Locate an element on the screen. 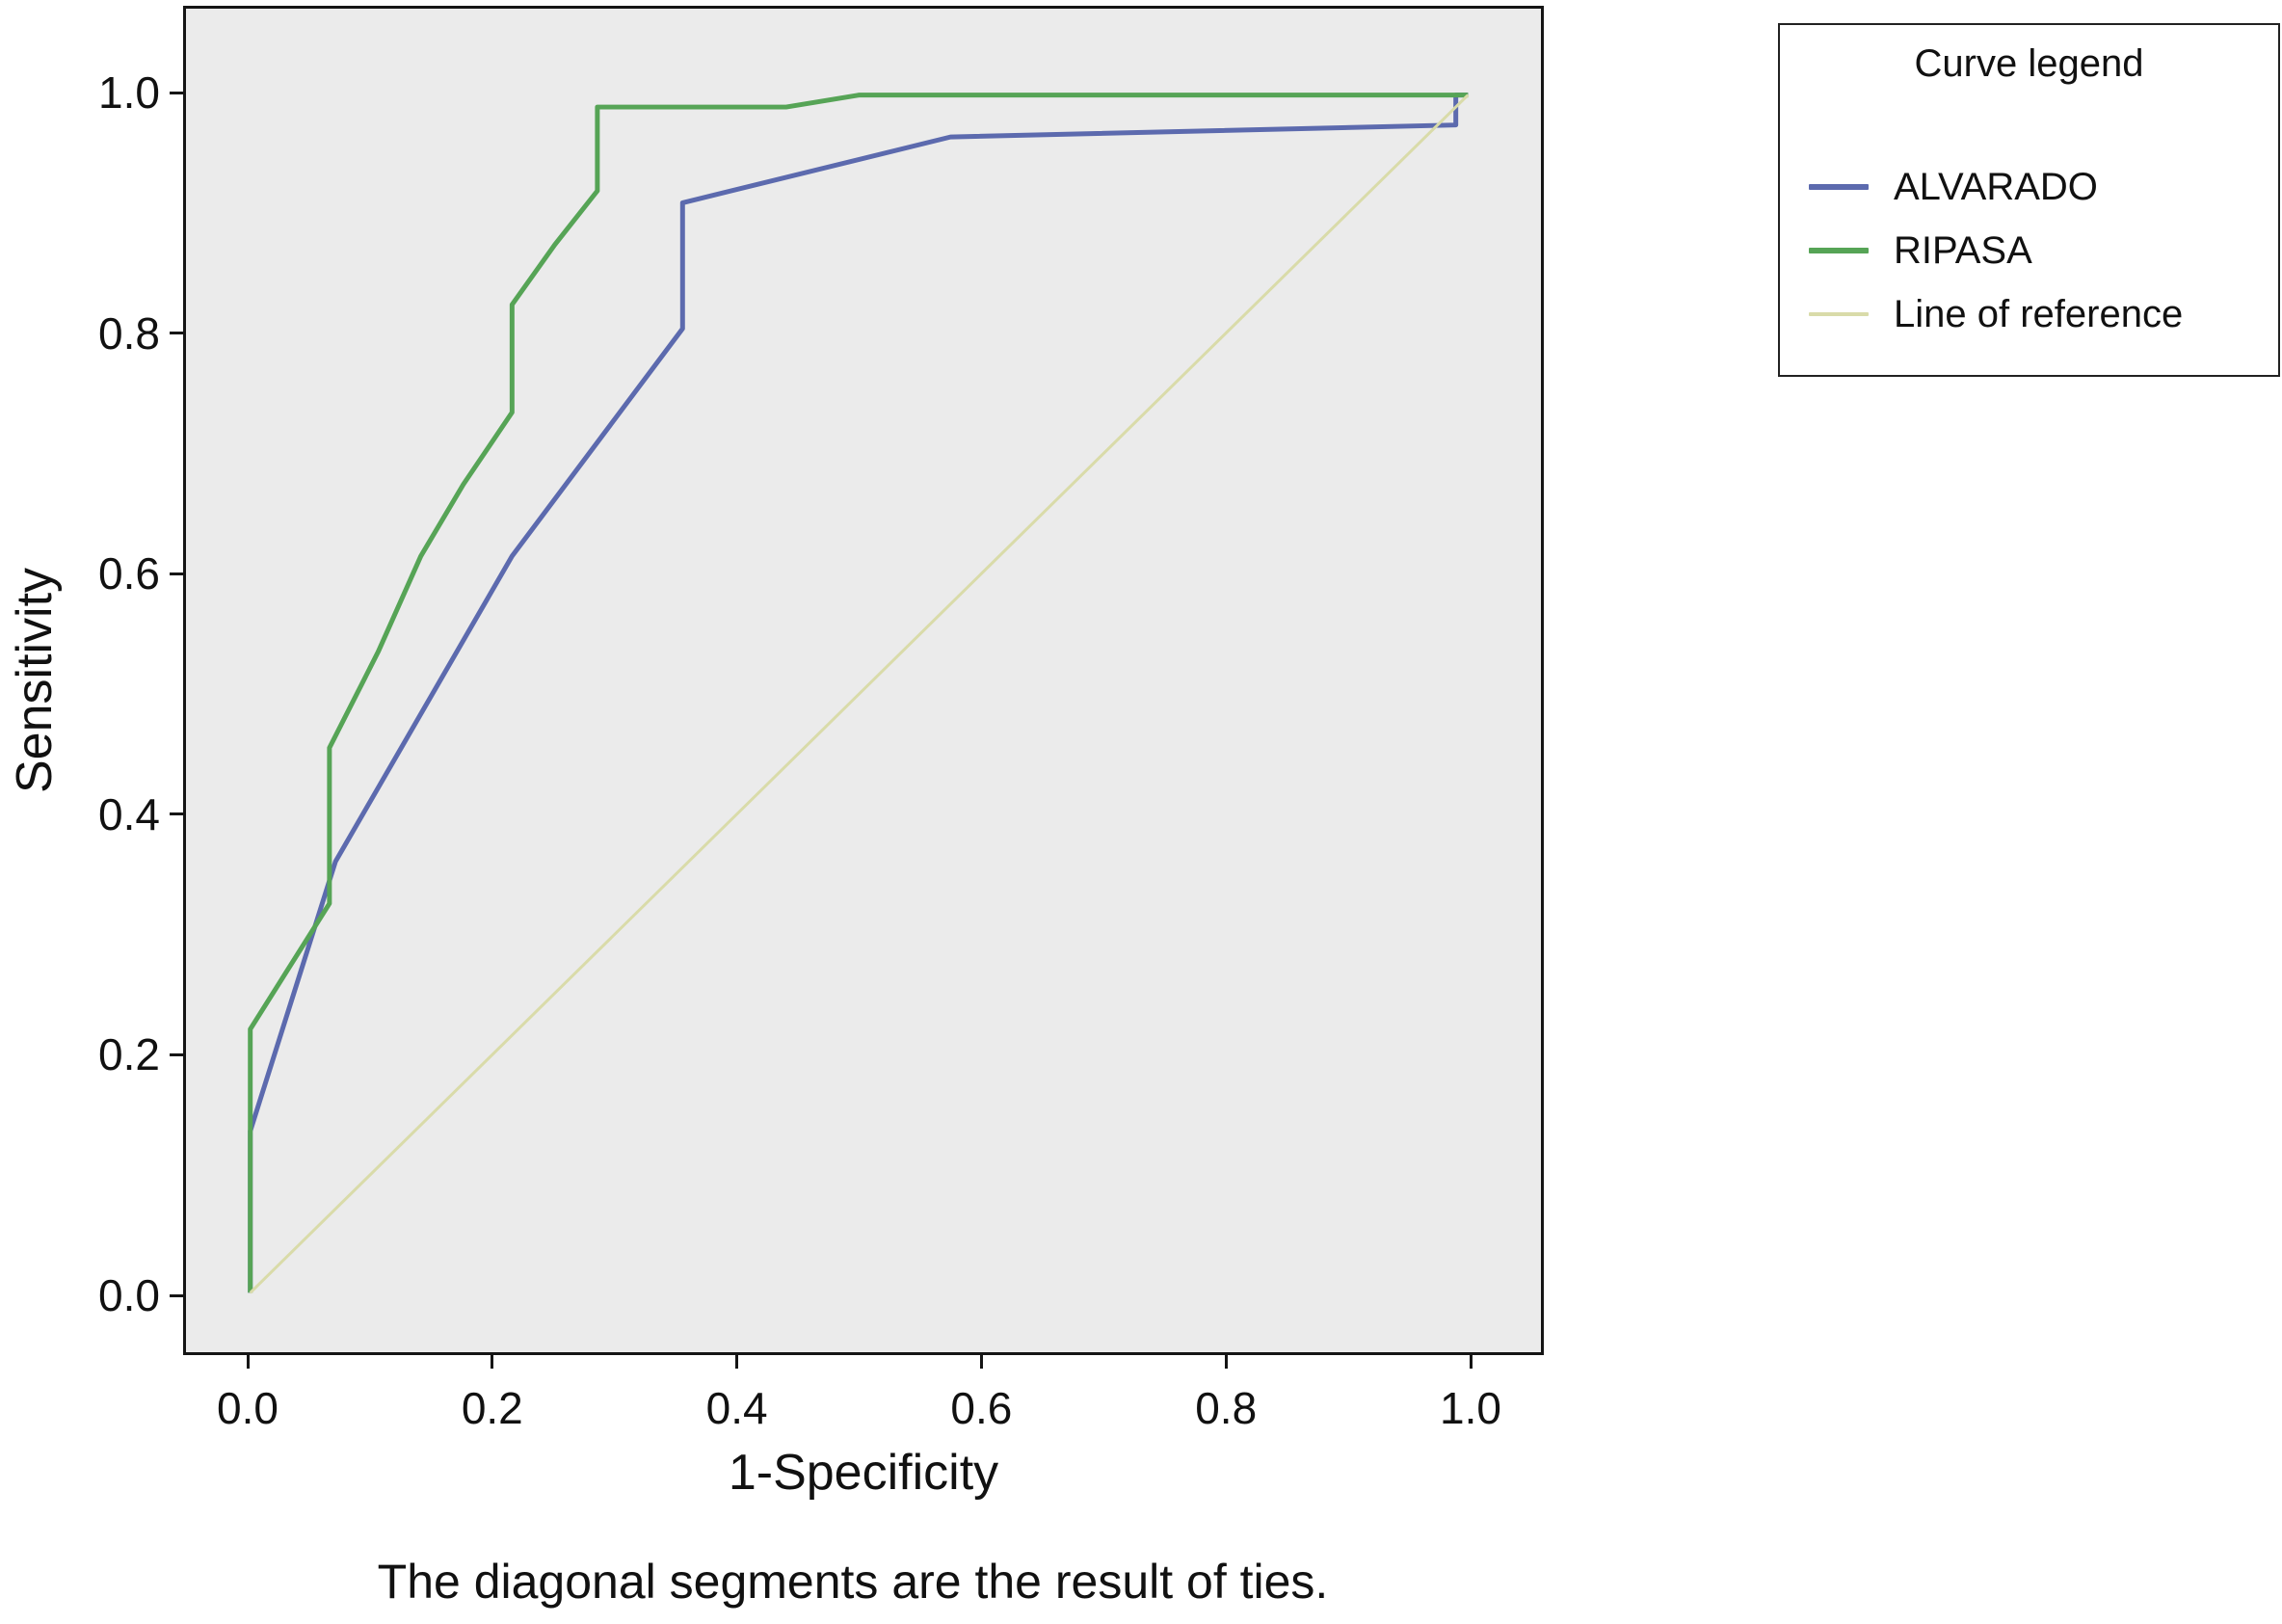 The image size is (2282, 1624). legend-entry-reference: Line of reference is located at coordinates (2029, 314).